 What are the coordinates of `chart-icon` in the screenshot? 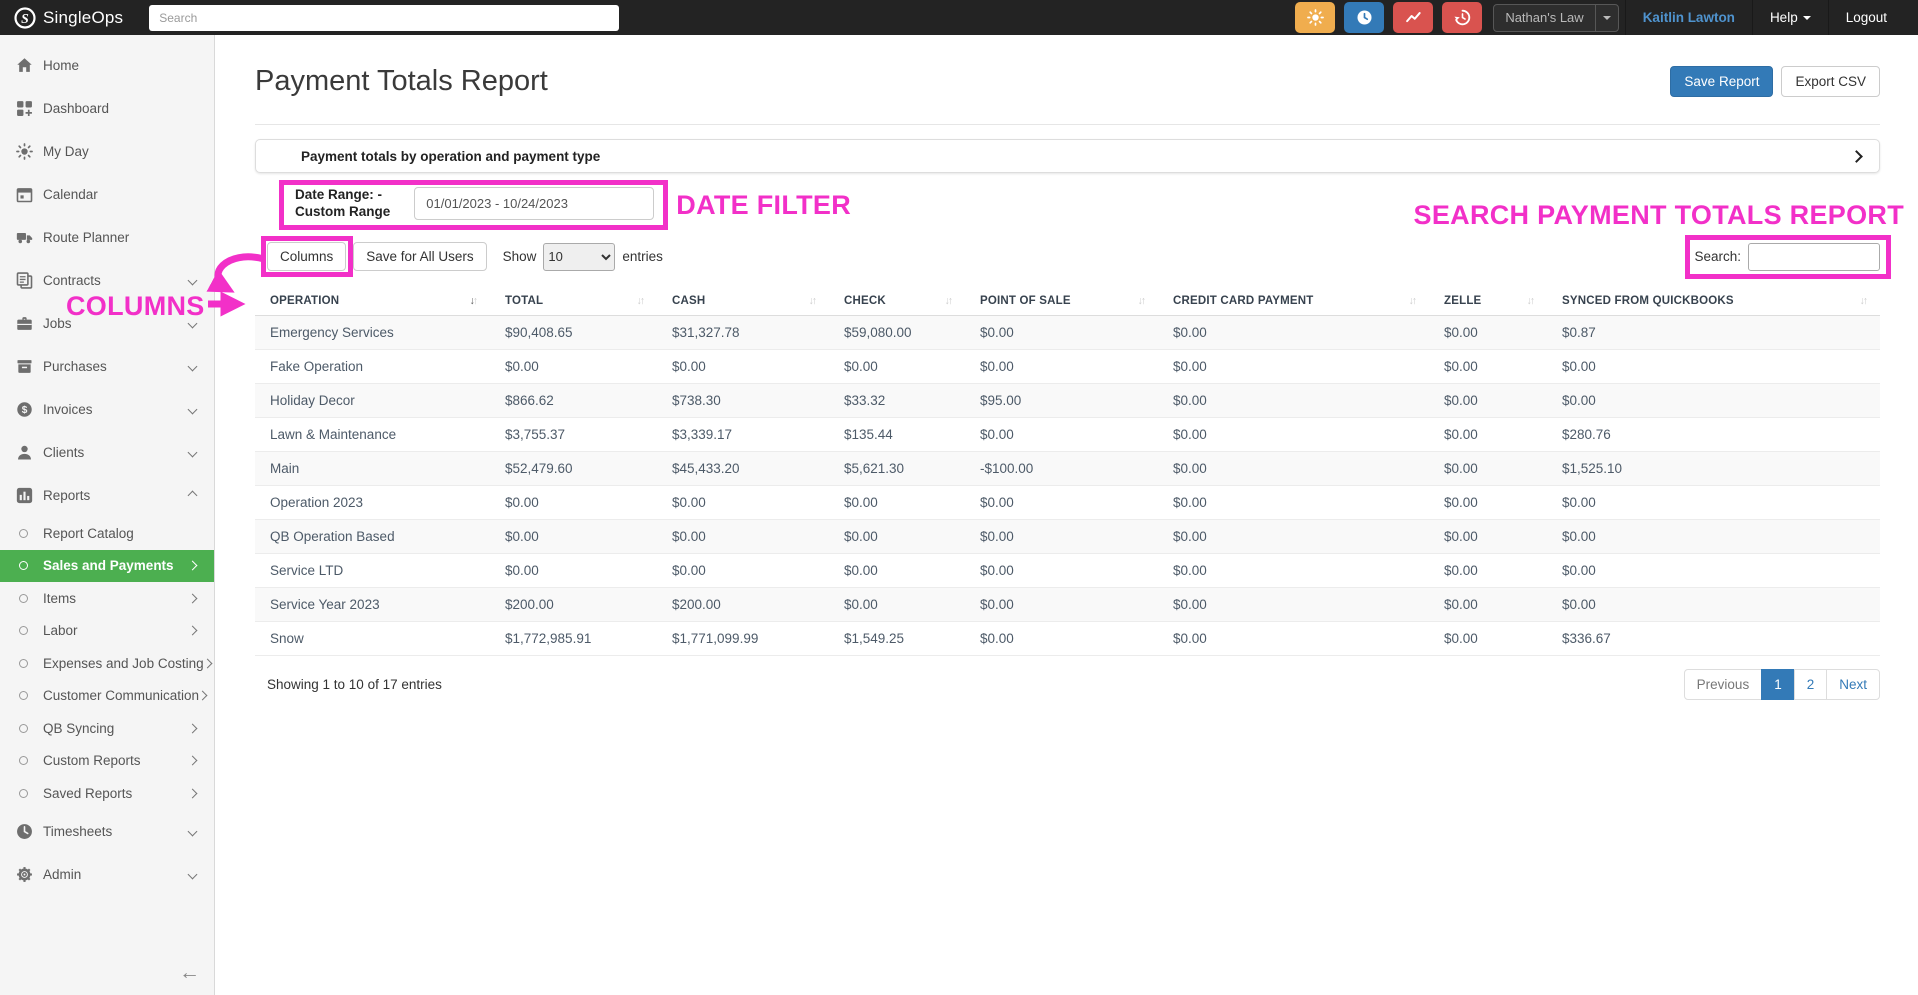 It's located at (24, 495).